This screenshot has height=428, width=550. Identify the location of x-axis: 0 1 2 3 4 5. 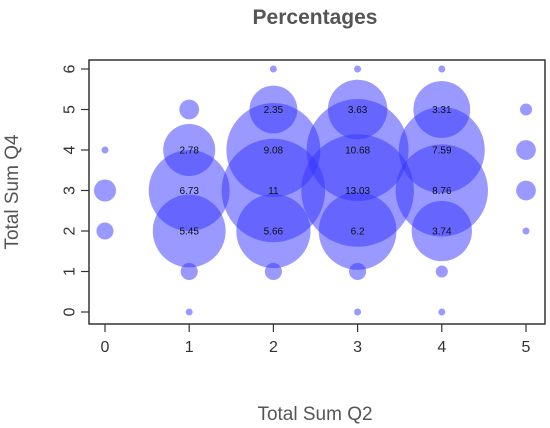
(316, 340).